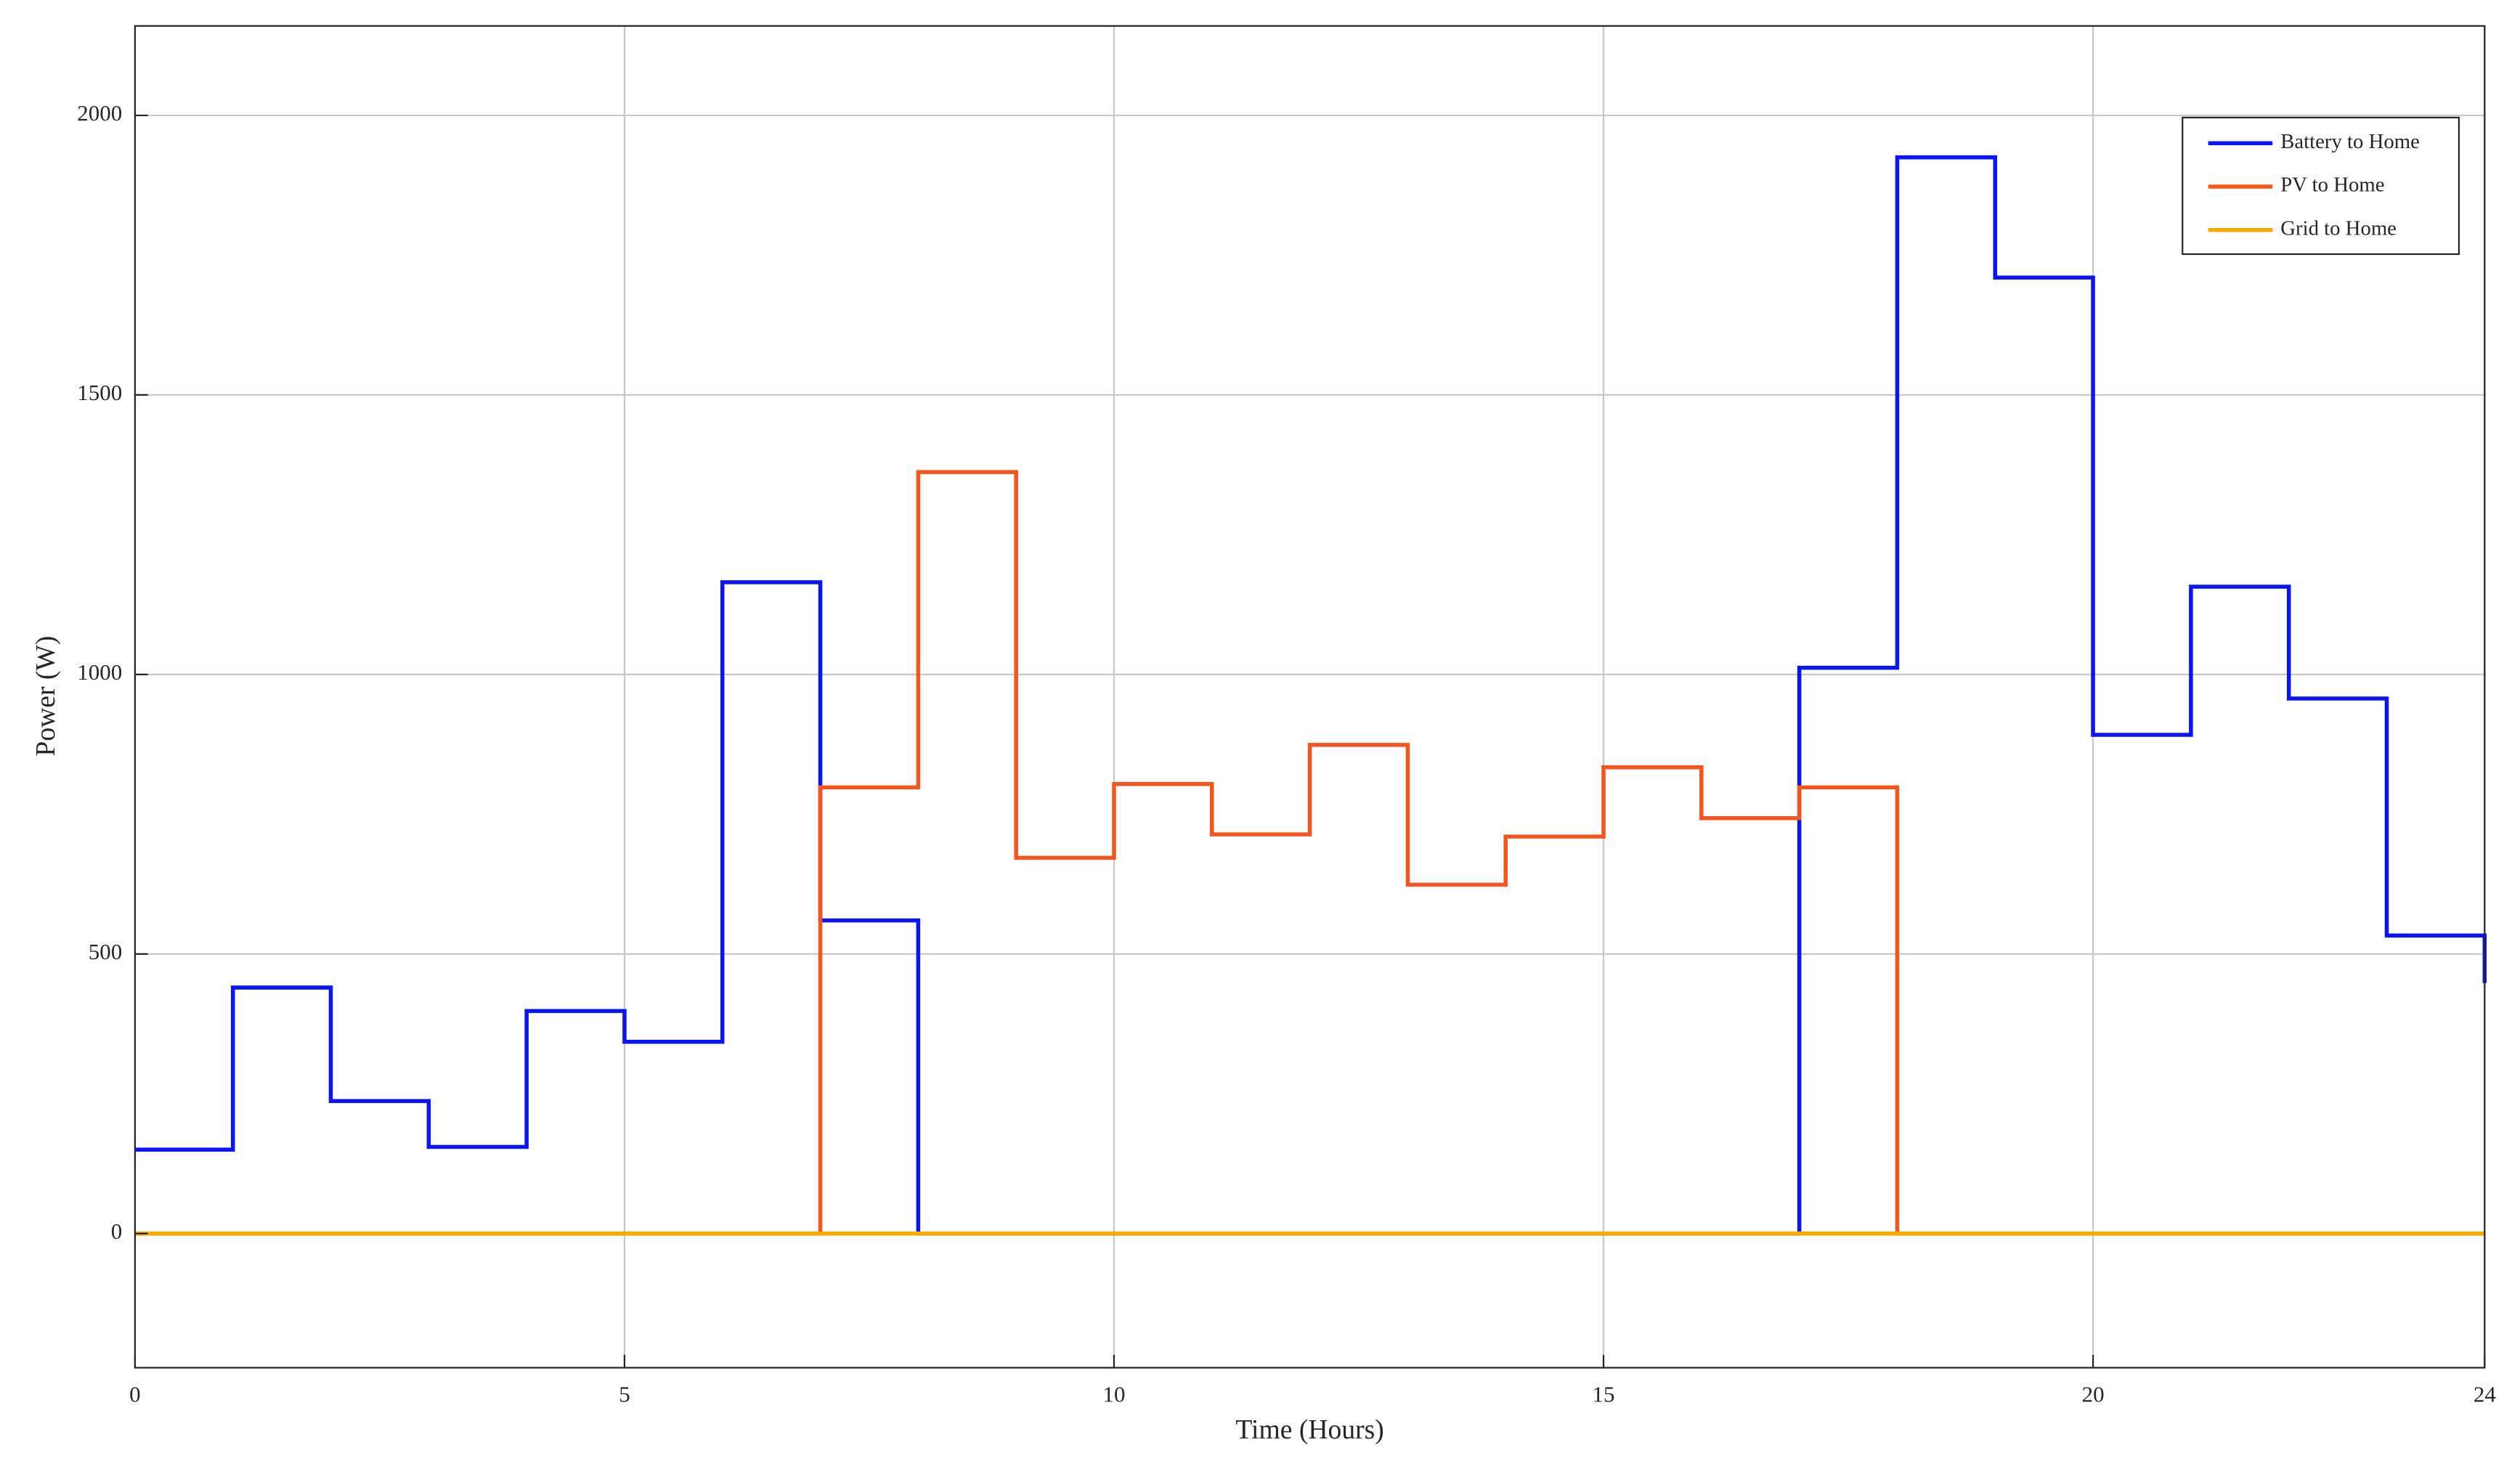 The width and height of the screenshot is (2520, 1474). I want to click on y-tick-label: 2000, so click(99, 113).